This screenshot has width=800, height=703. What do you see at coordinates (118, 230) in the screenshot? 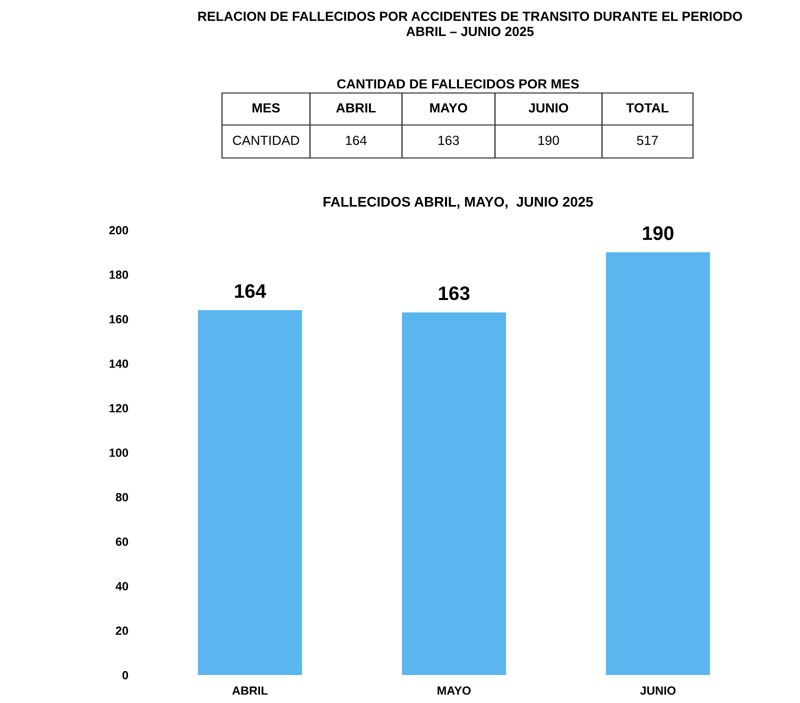
I see `y-tick-label: 200` at bounding box center [118, 230].